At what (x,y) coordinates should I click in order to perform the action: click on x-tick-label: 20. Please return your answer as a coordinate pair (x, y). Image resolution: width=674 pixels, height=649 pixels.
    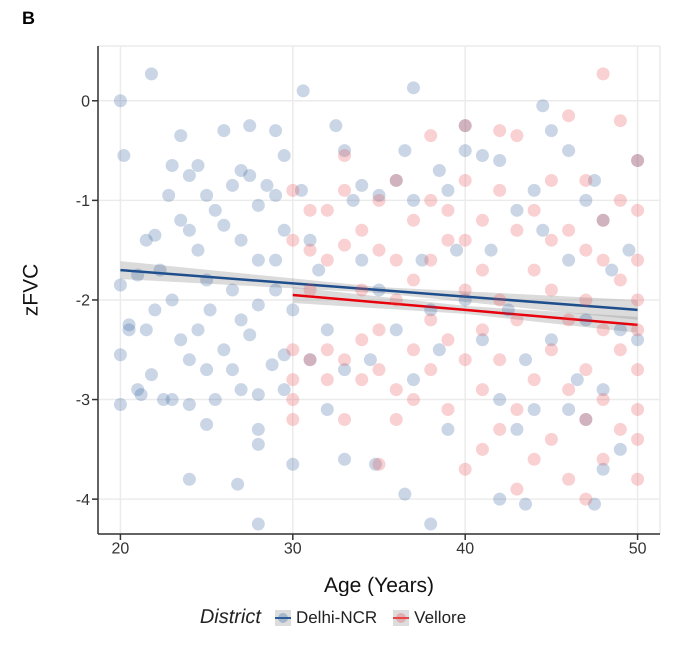
    Looking at the image, I should click on (121, 549).